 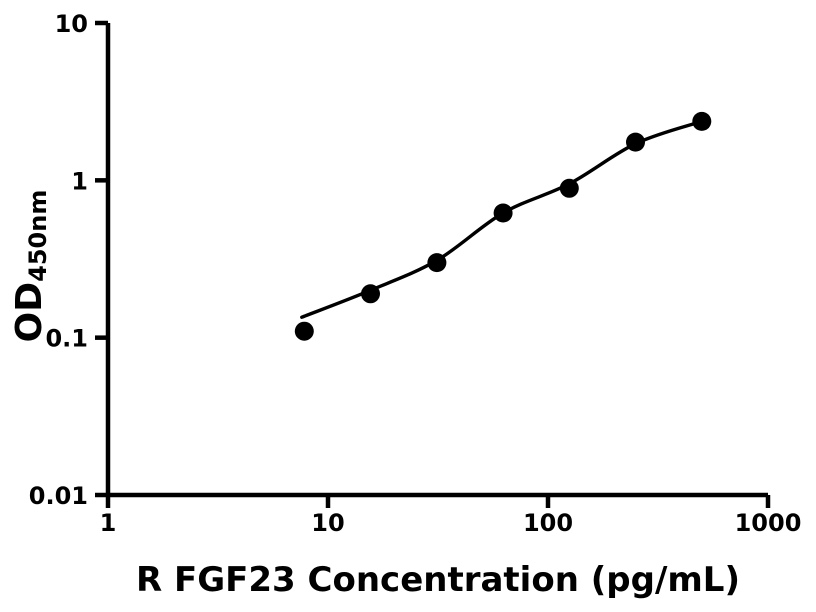 I want to click on y-axis-title-main: OD, so click(x=29, y=312).